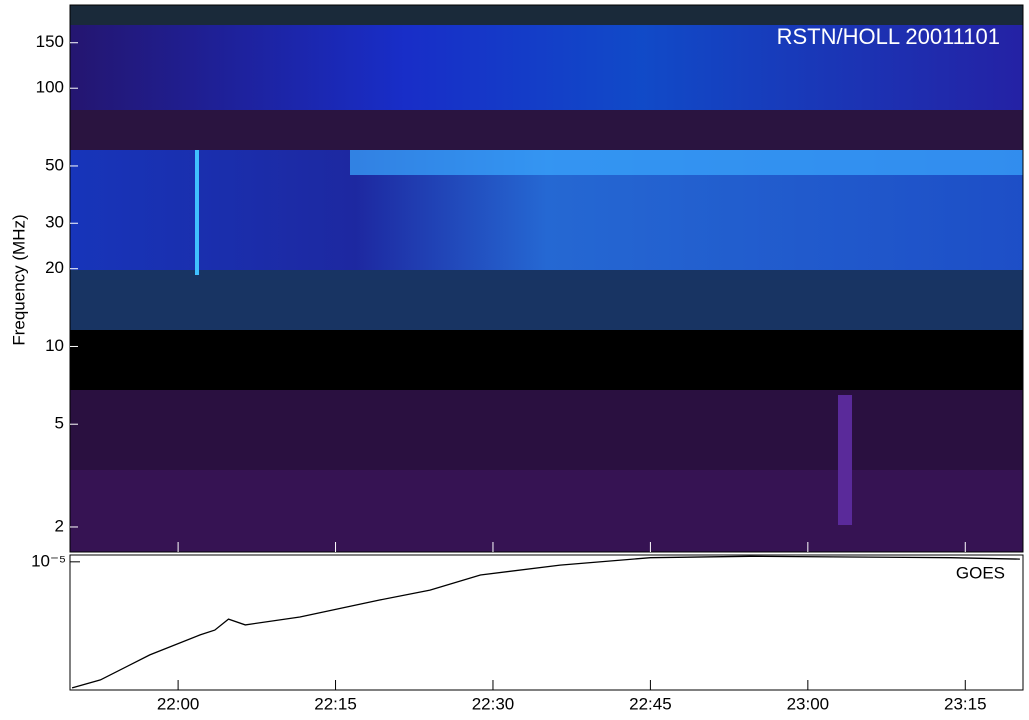 The width and height of the screenshot is (1029, 720). What do you see at coordinates (965, 703) in the screenshot?
I see `x-tick-label: 23:15` at bounding box center [965, 703].